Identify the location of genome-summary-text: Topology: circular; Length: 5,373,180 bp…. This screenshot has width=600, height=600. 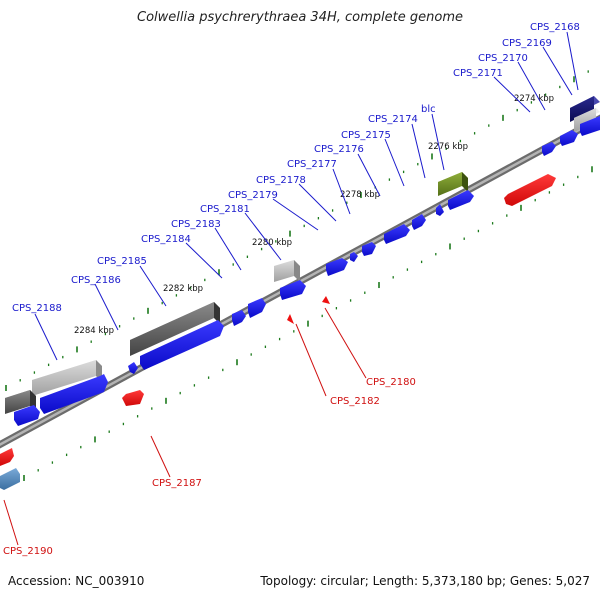
(425, 581).